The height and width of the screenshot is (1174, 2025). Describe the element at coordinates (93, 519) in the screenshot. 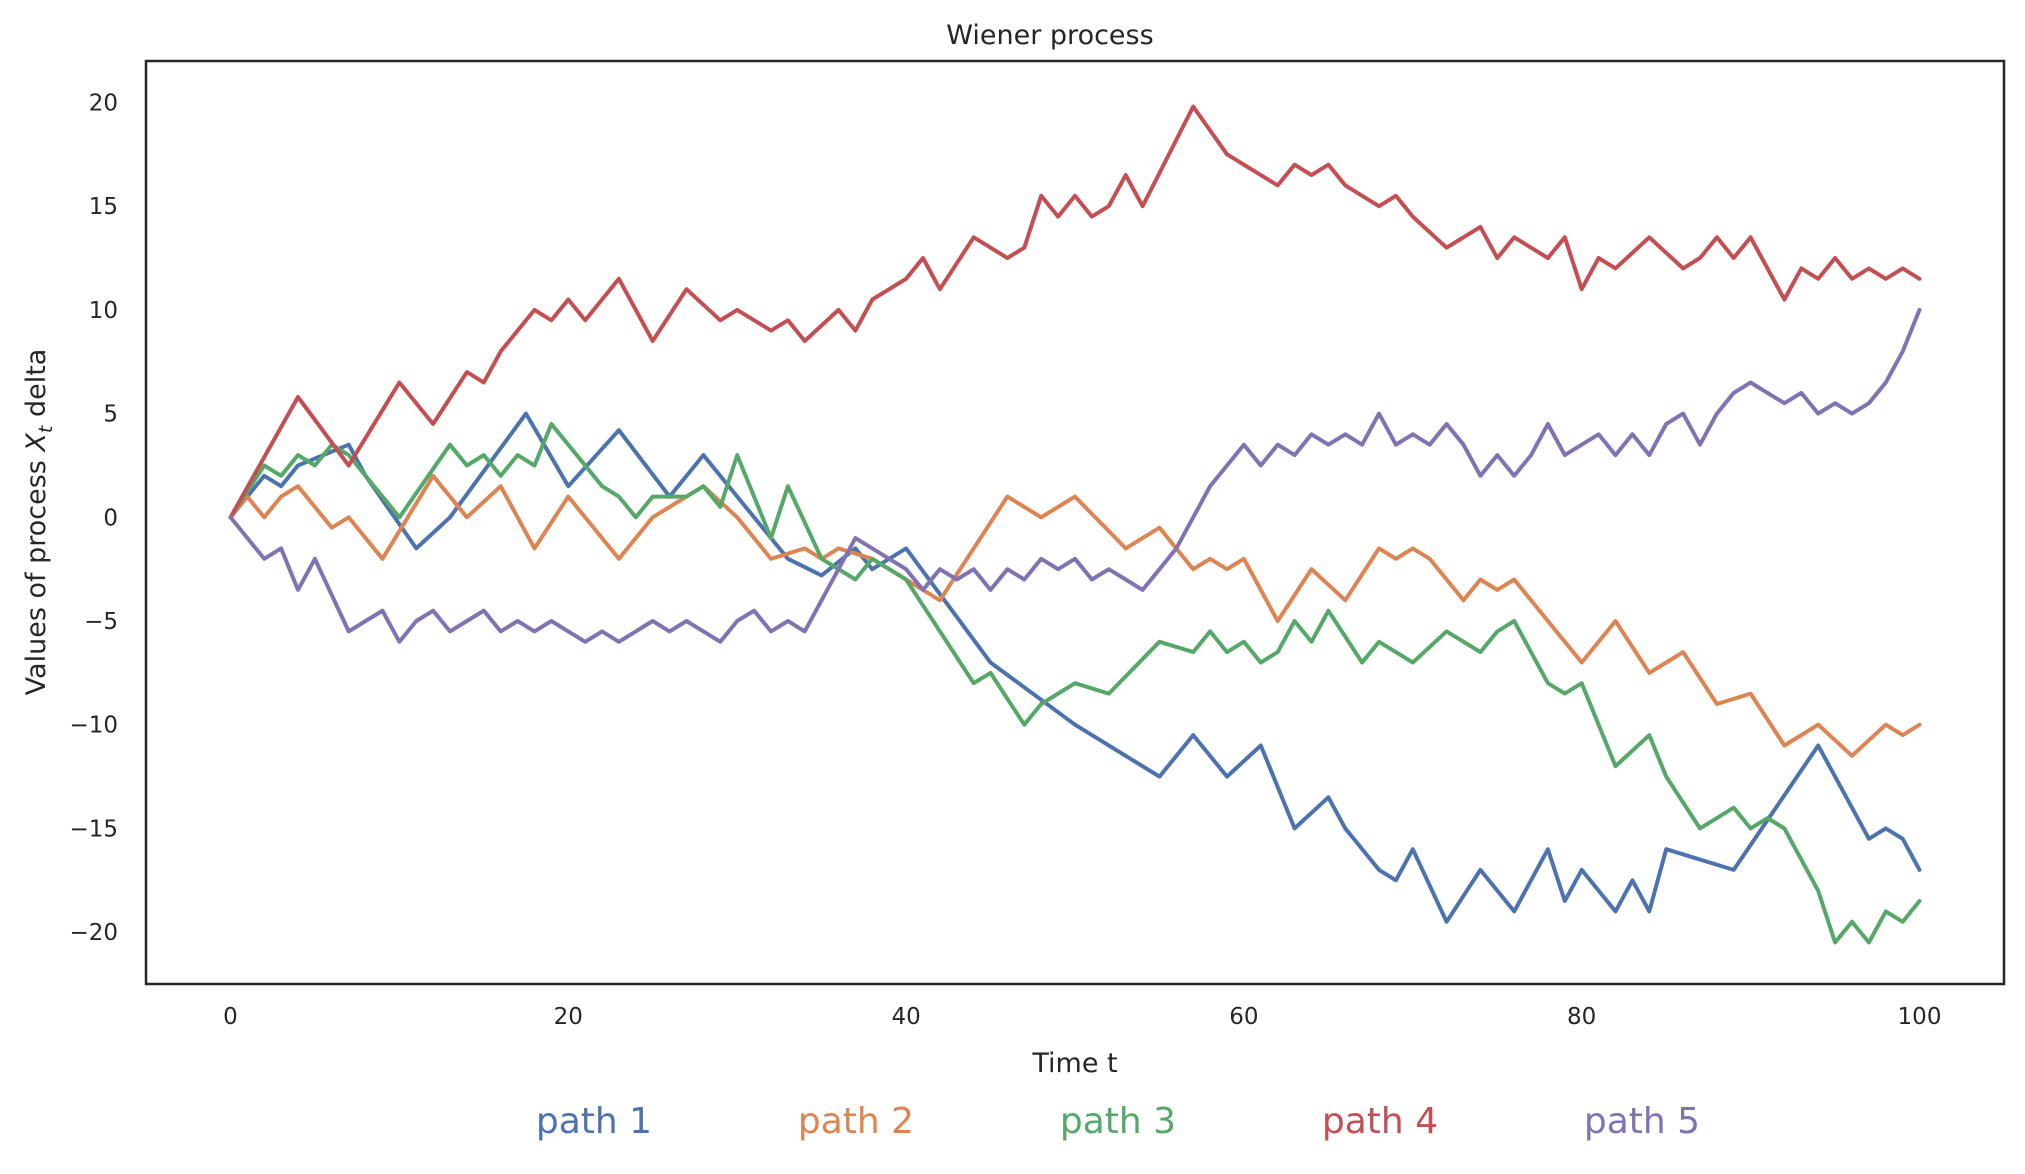

I see `y-axis-ticks: −20 −15 −10 −5 0 5 10 15 20` at that location.